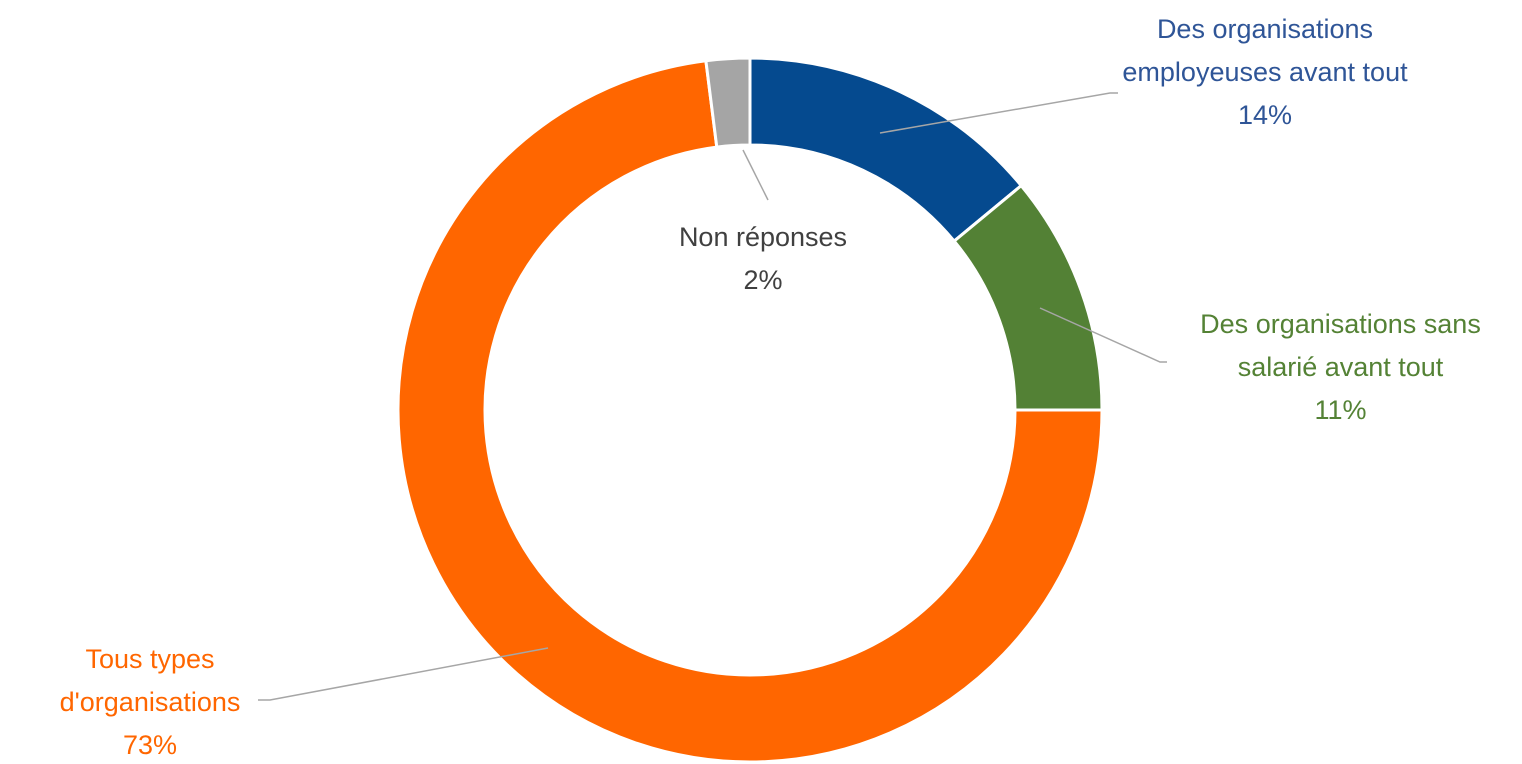  What do you see at coordinates (1265, 50) in the screenshot?
I see `label-name: Des organisations employeuses avant tout` at bounding box center [1265, 50].